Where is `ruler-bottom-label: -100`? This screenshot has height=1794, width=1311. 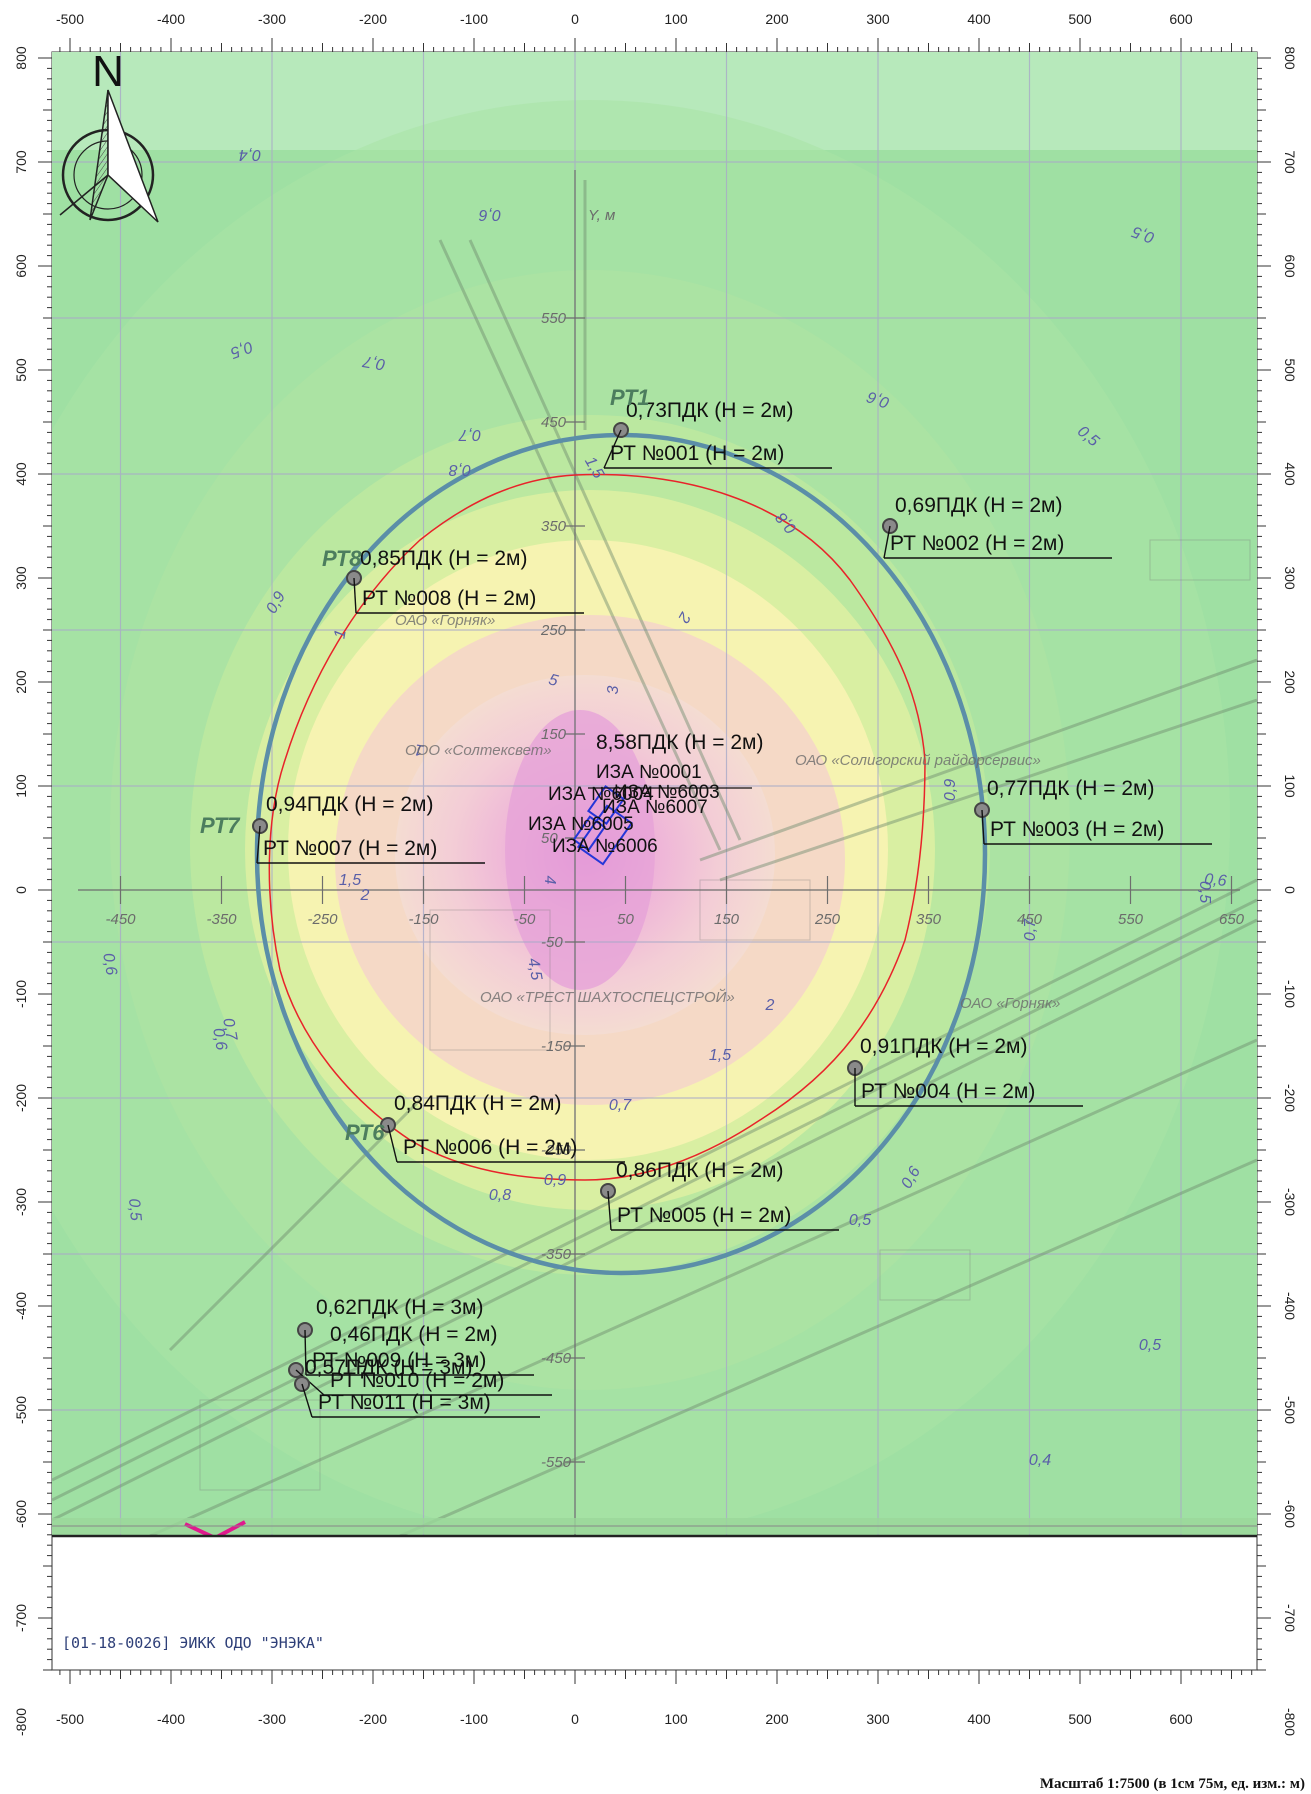 ruler-bottom-label: -100 is located at coordinates (474, 1719).